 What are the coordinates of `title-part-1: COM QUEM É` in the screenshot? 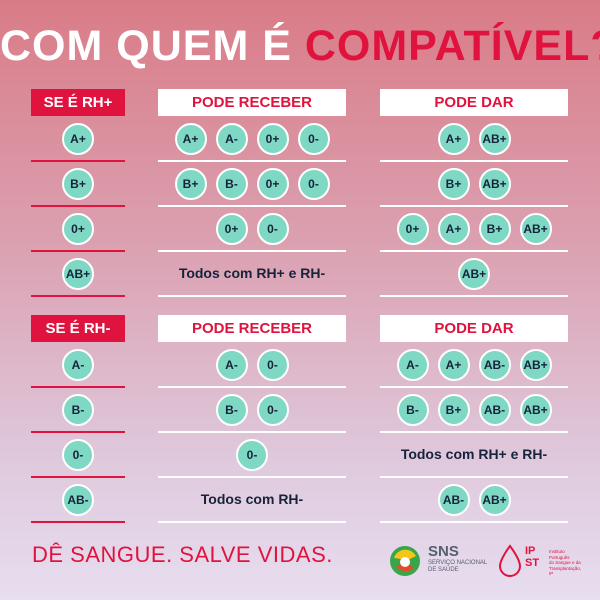 It's located at (146, 46).